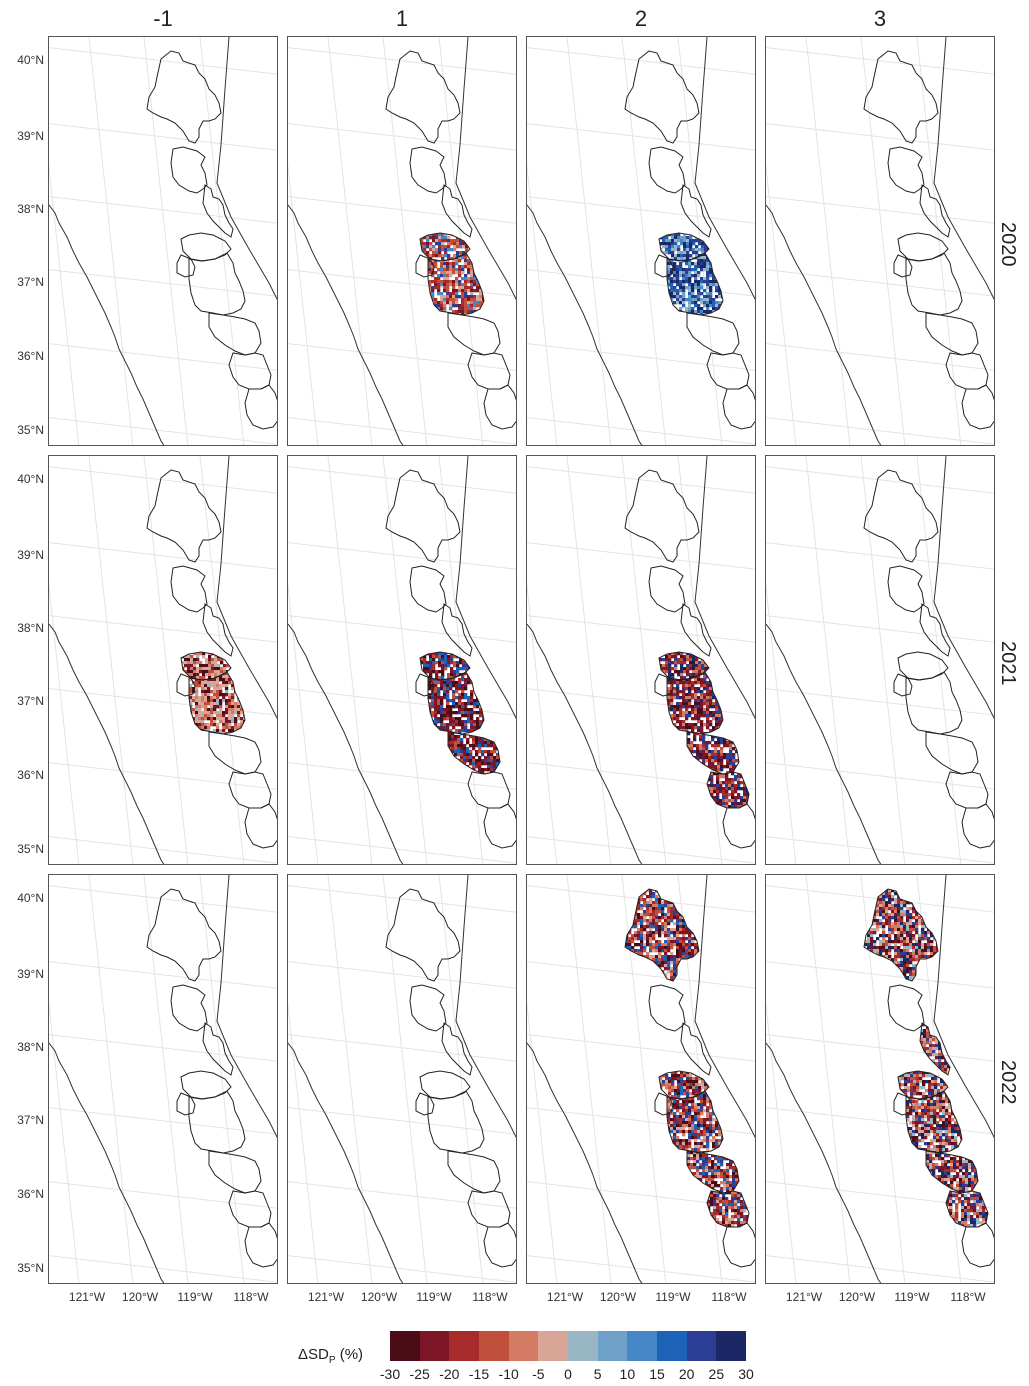 The image size is (1029, 1386). What do you see at coordinates (508, 1374) in the screenshot?
I see `legend-tick-label: -10` at bounding box center [508, 1374].